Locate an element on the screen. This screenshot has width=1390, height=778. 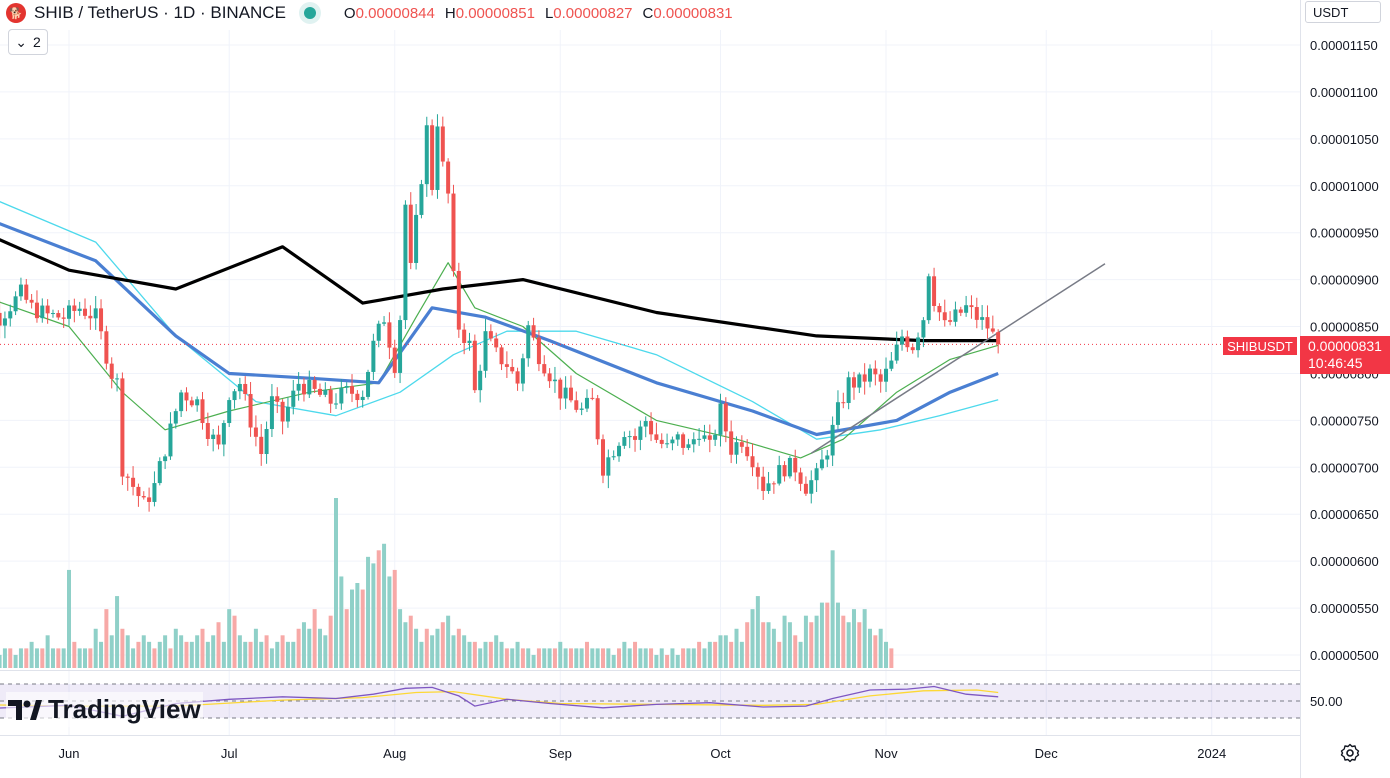
bar-countdown: 10:46:45 is located at coordinates (1335, 363).